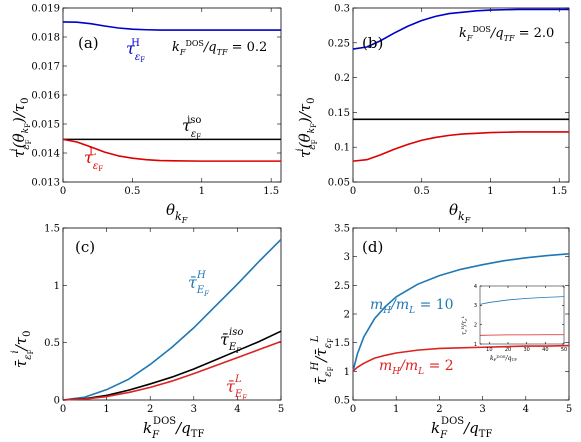  I want to click on panel-d-xtick-label-1: 1, so click(396, 409).